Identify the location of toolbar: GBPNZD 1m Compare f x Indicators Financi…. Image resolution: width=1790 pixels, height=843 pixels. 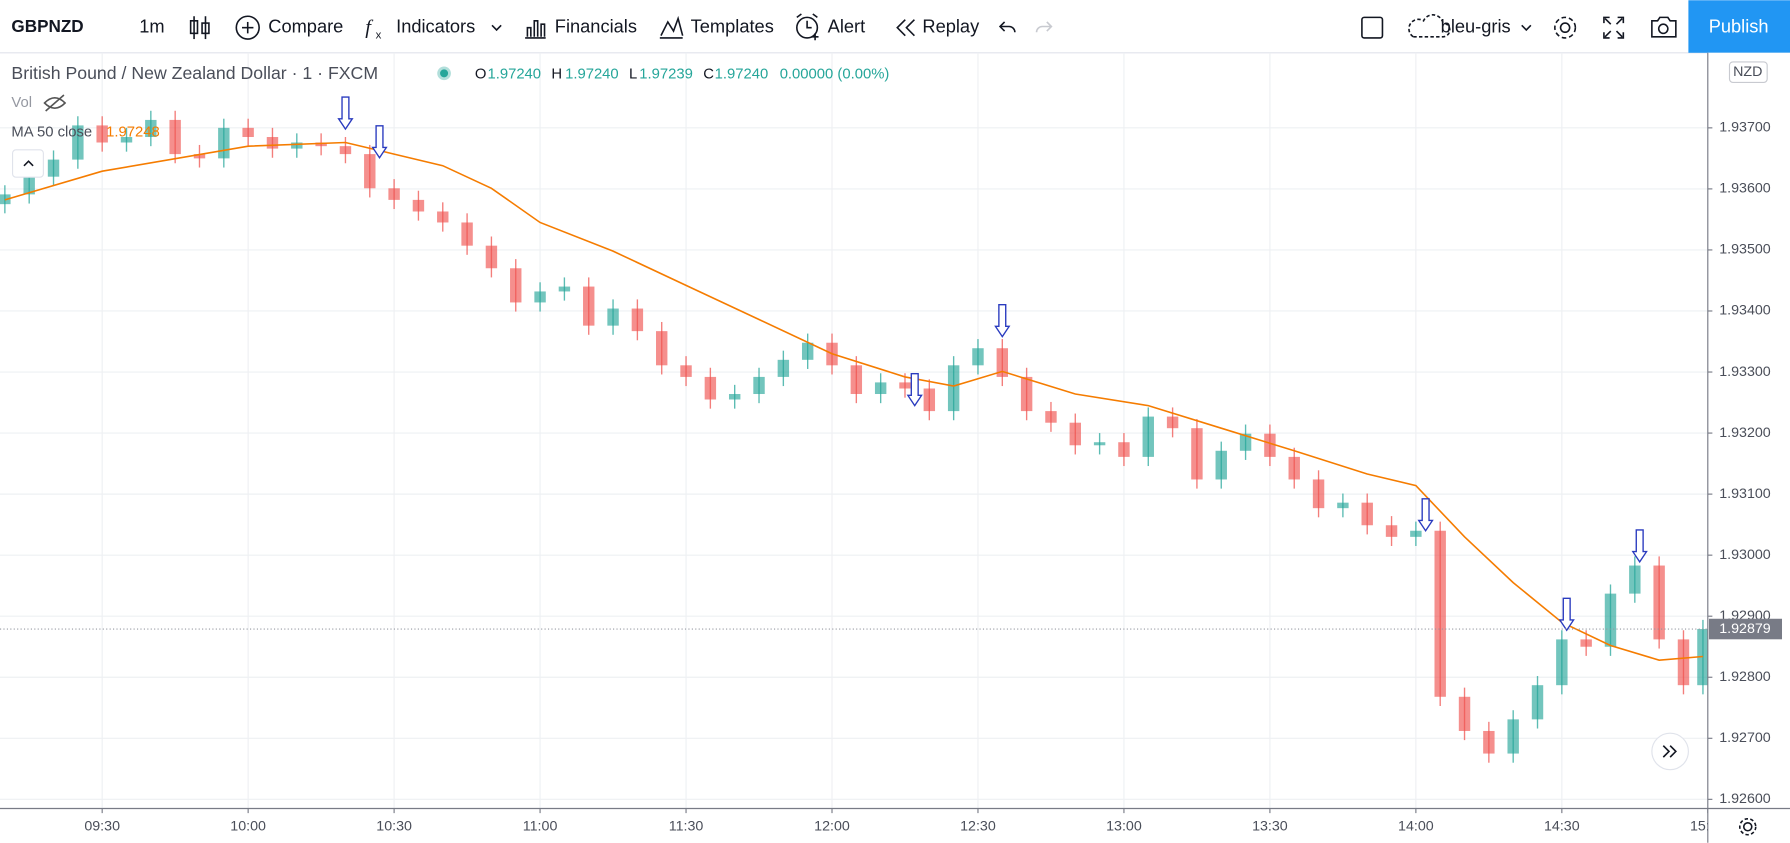
(895, 27).